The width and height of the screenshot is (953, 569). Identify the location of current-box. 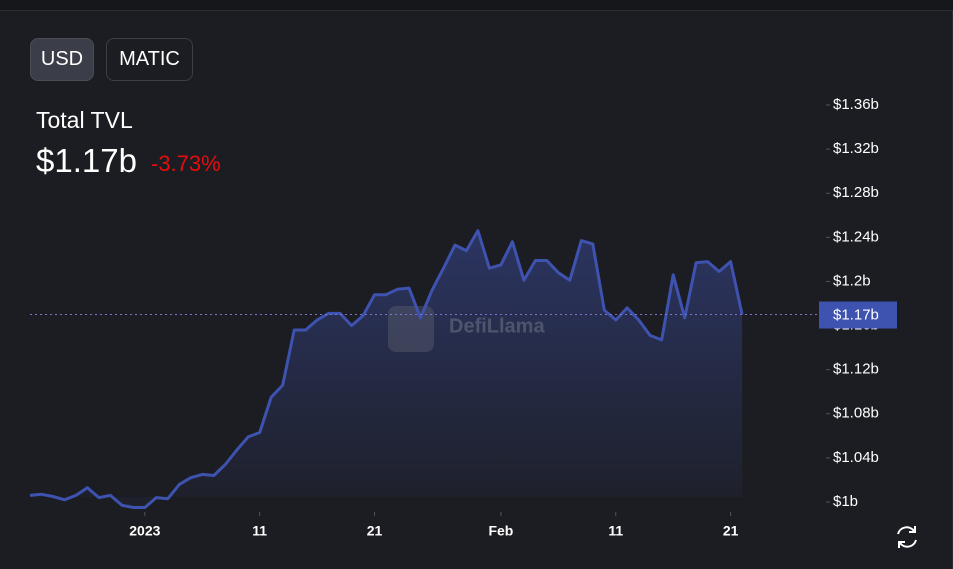
(858, 315).